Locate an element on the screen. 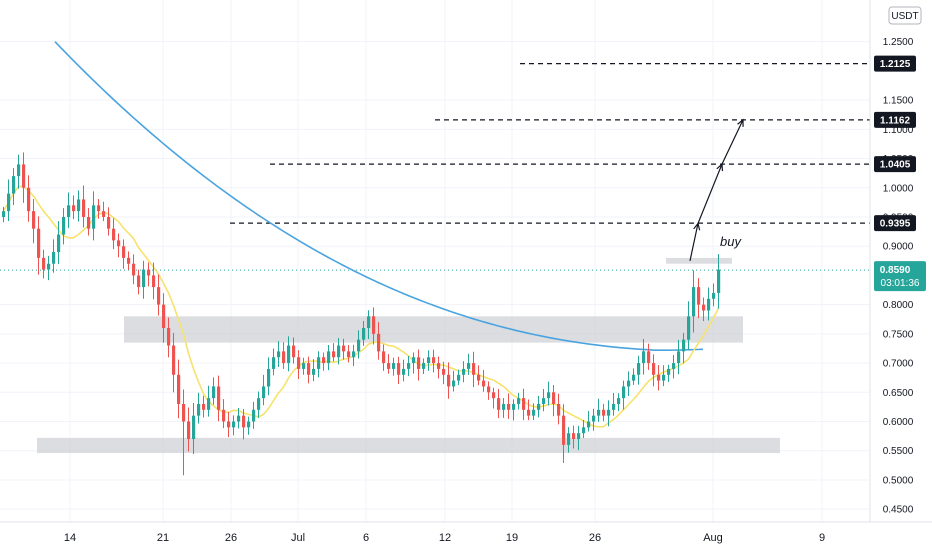 The height and width of the screenshot is (550, 932). price-tick-label: 0.5000 is located at coordinates (898, 480).